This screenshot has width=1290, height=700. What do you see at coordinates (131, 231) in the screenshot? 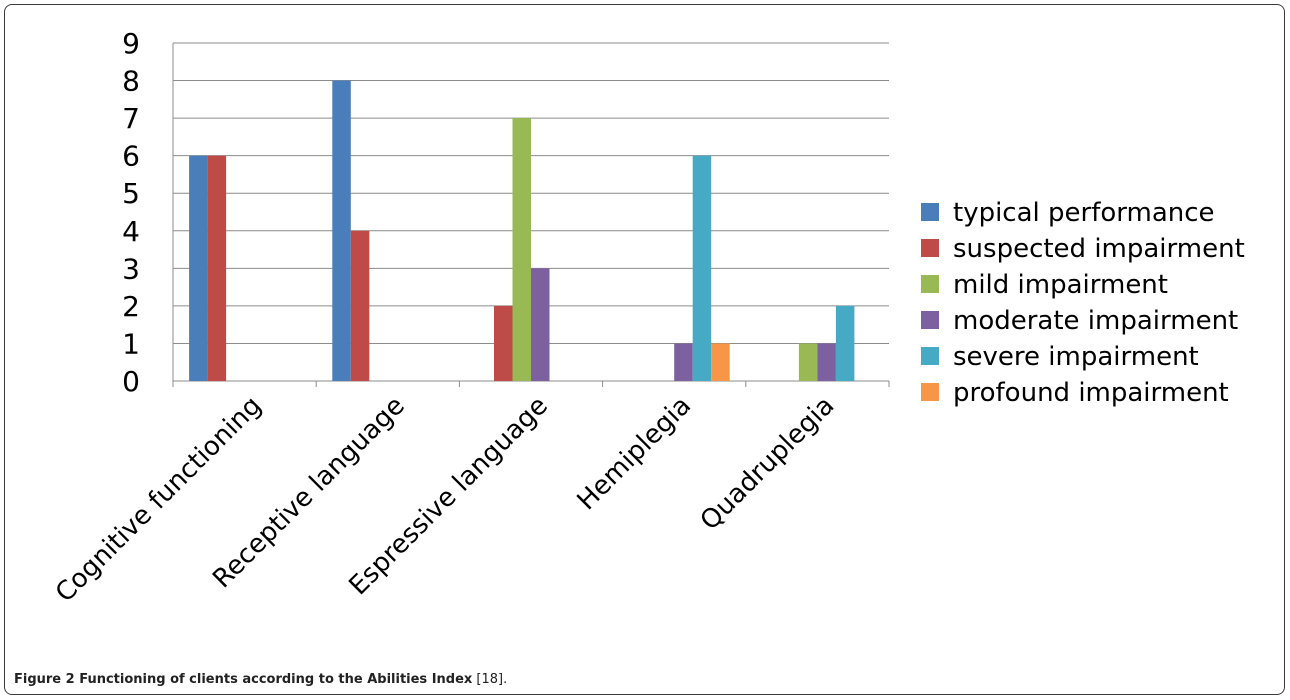
I see `y-tick-label: 4` at bounding box center [131, 231].